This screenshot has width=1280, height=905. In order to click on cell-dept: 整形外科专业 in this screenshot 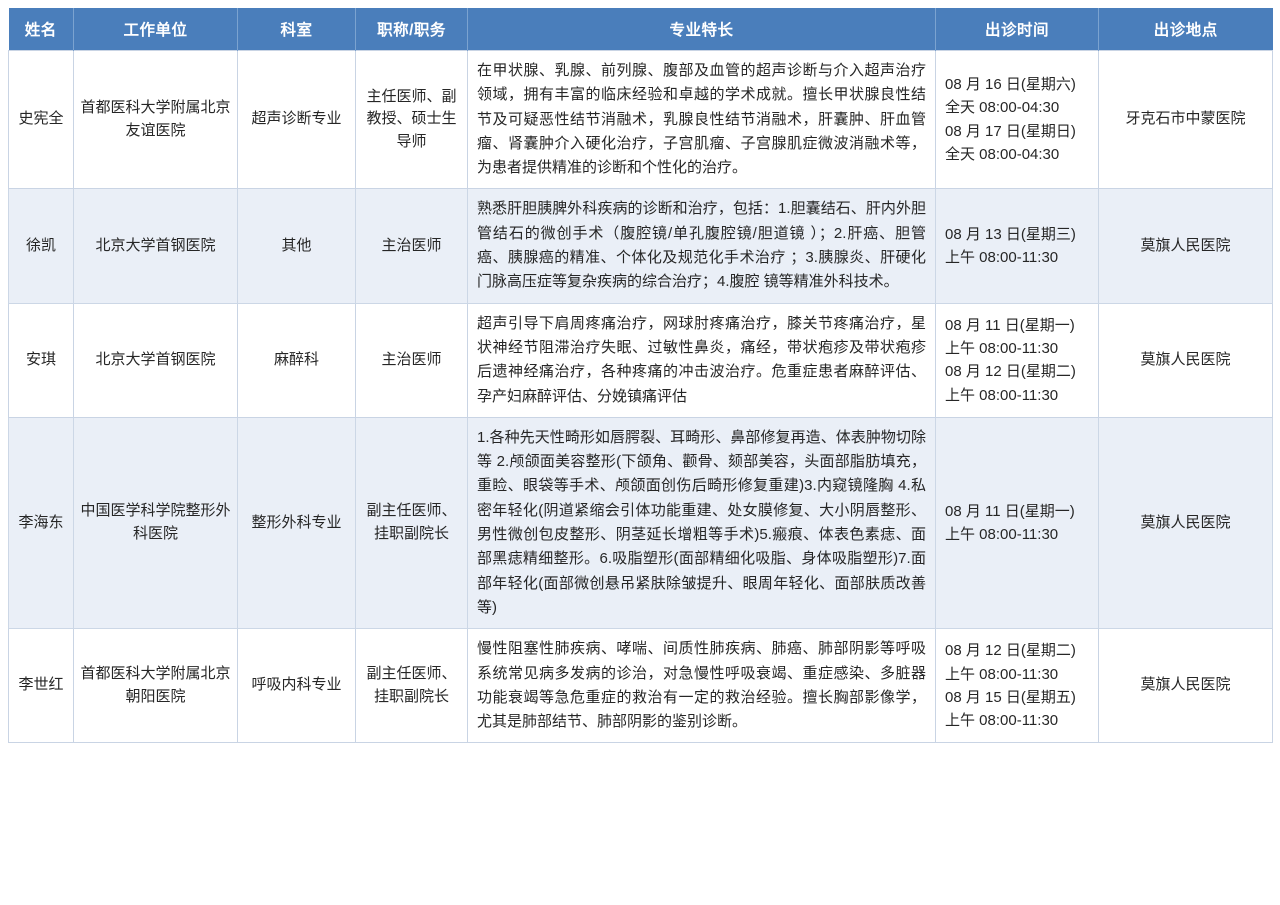, I will do `click(296, 523)`.